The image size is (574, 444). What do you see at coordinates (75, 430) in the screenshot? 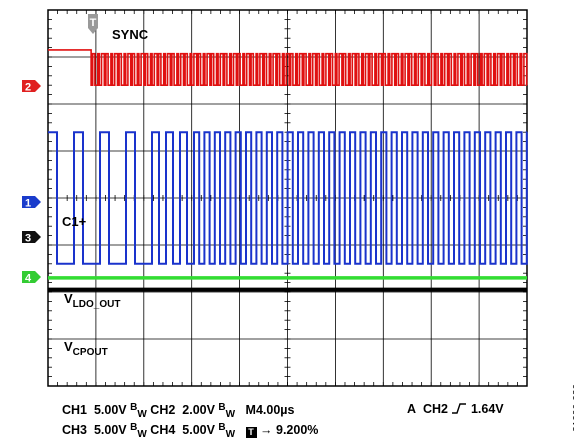
I see `ch3-label: CH3` at bounding box center [75, 430].